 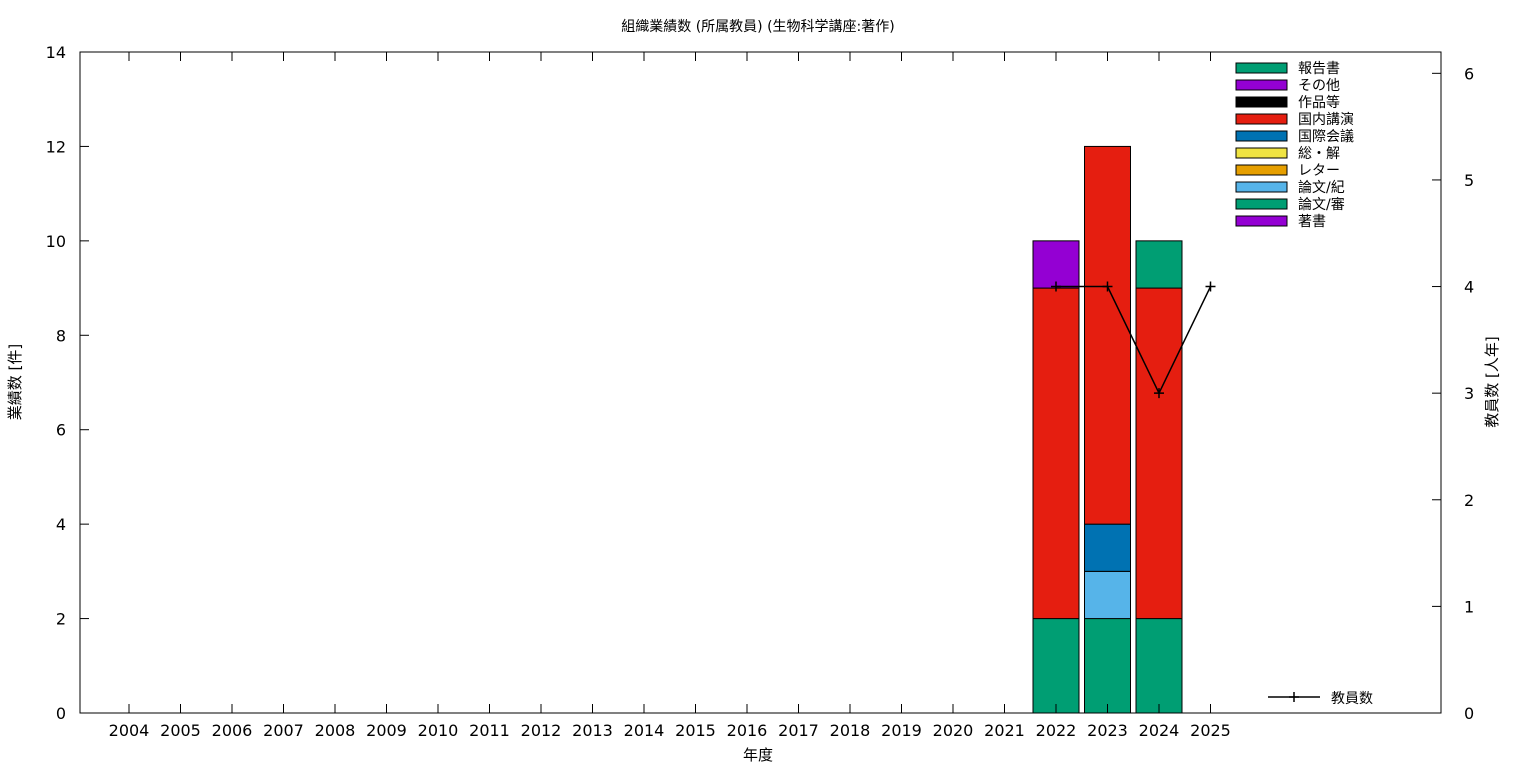 I want to click on legend-label: 論文/審, so click(x=1321, y=205).